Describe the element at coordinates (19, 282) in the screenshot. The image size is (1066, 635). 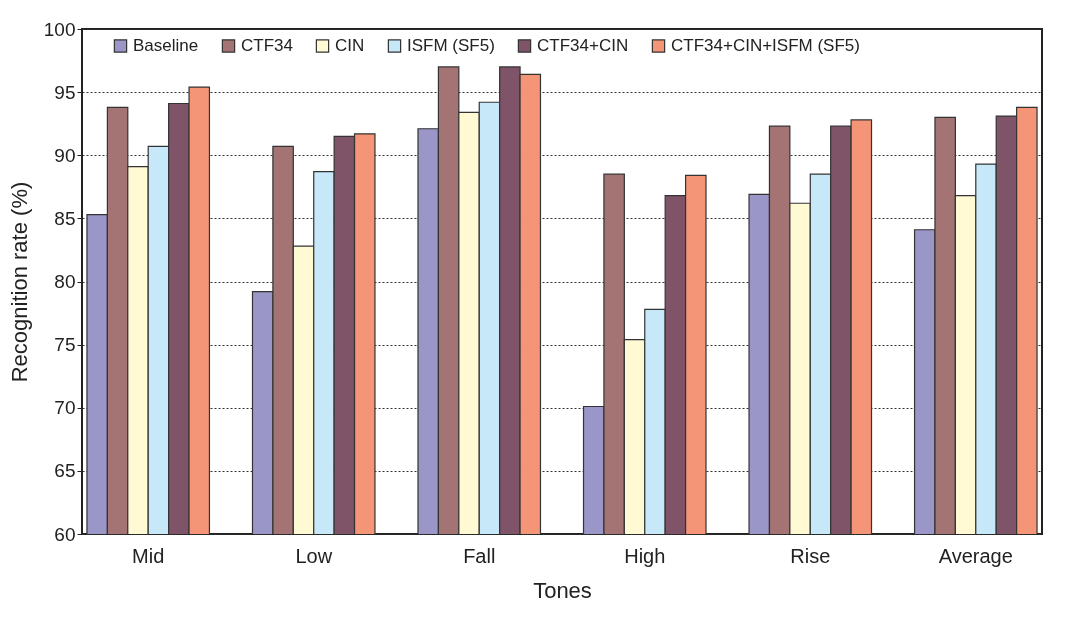
I see `y-axis-title: Recognition rate (%)` at that location.